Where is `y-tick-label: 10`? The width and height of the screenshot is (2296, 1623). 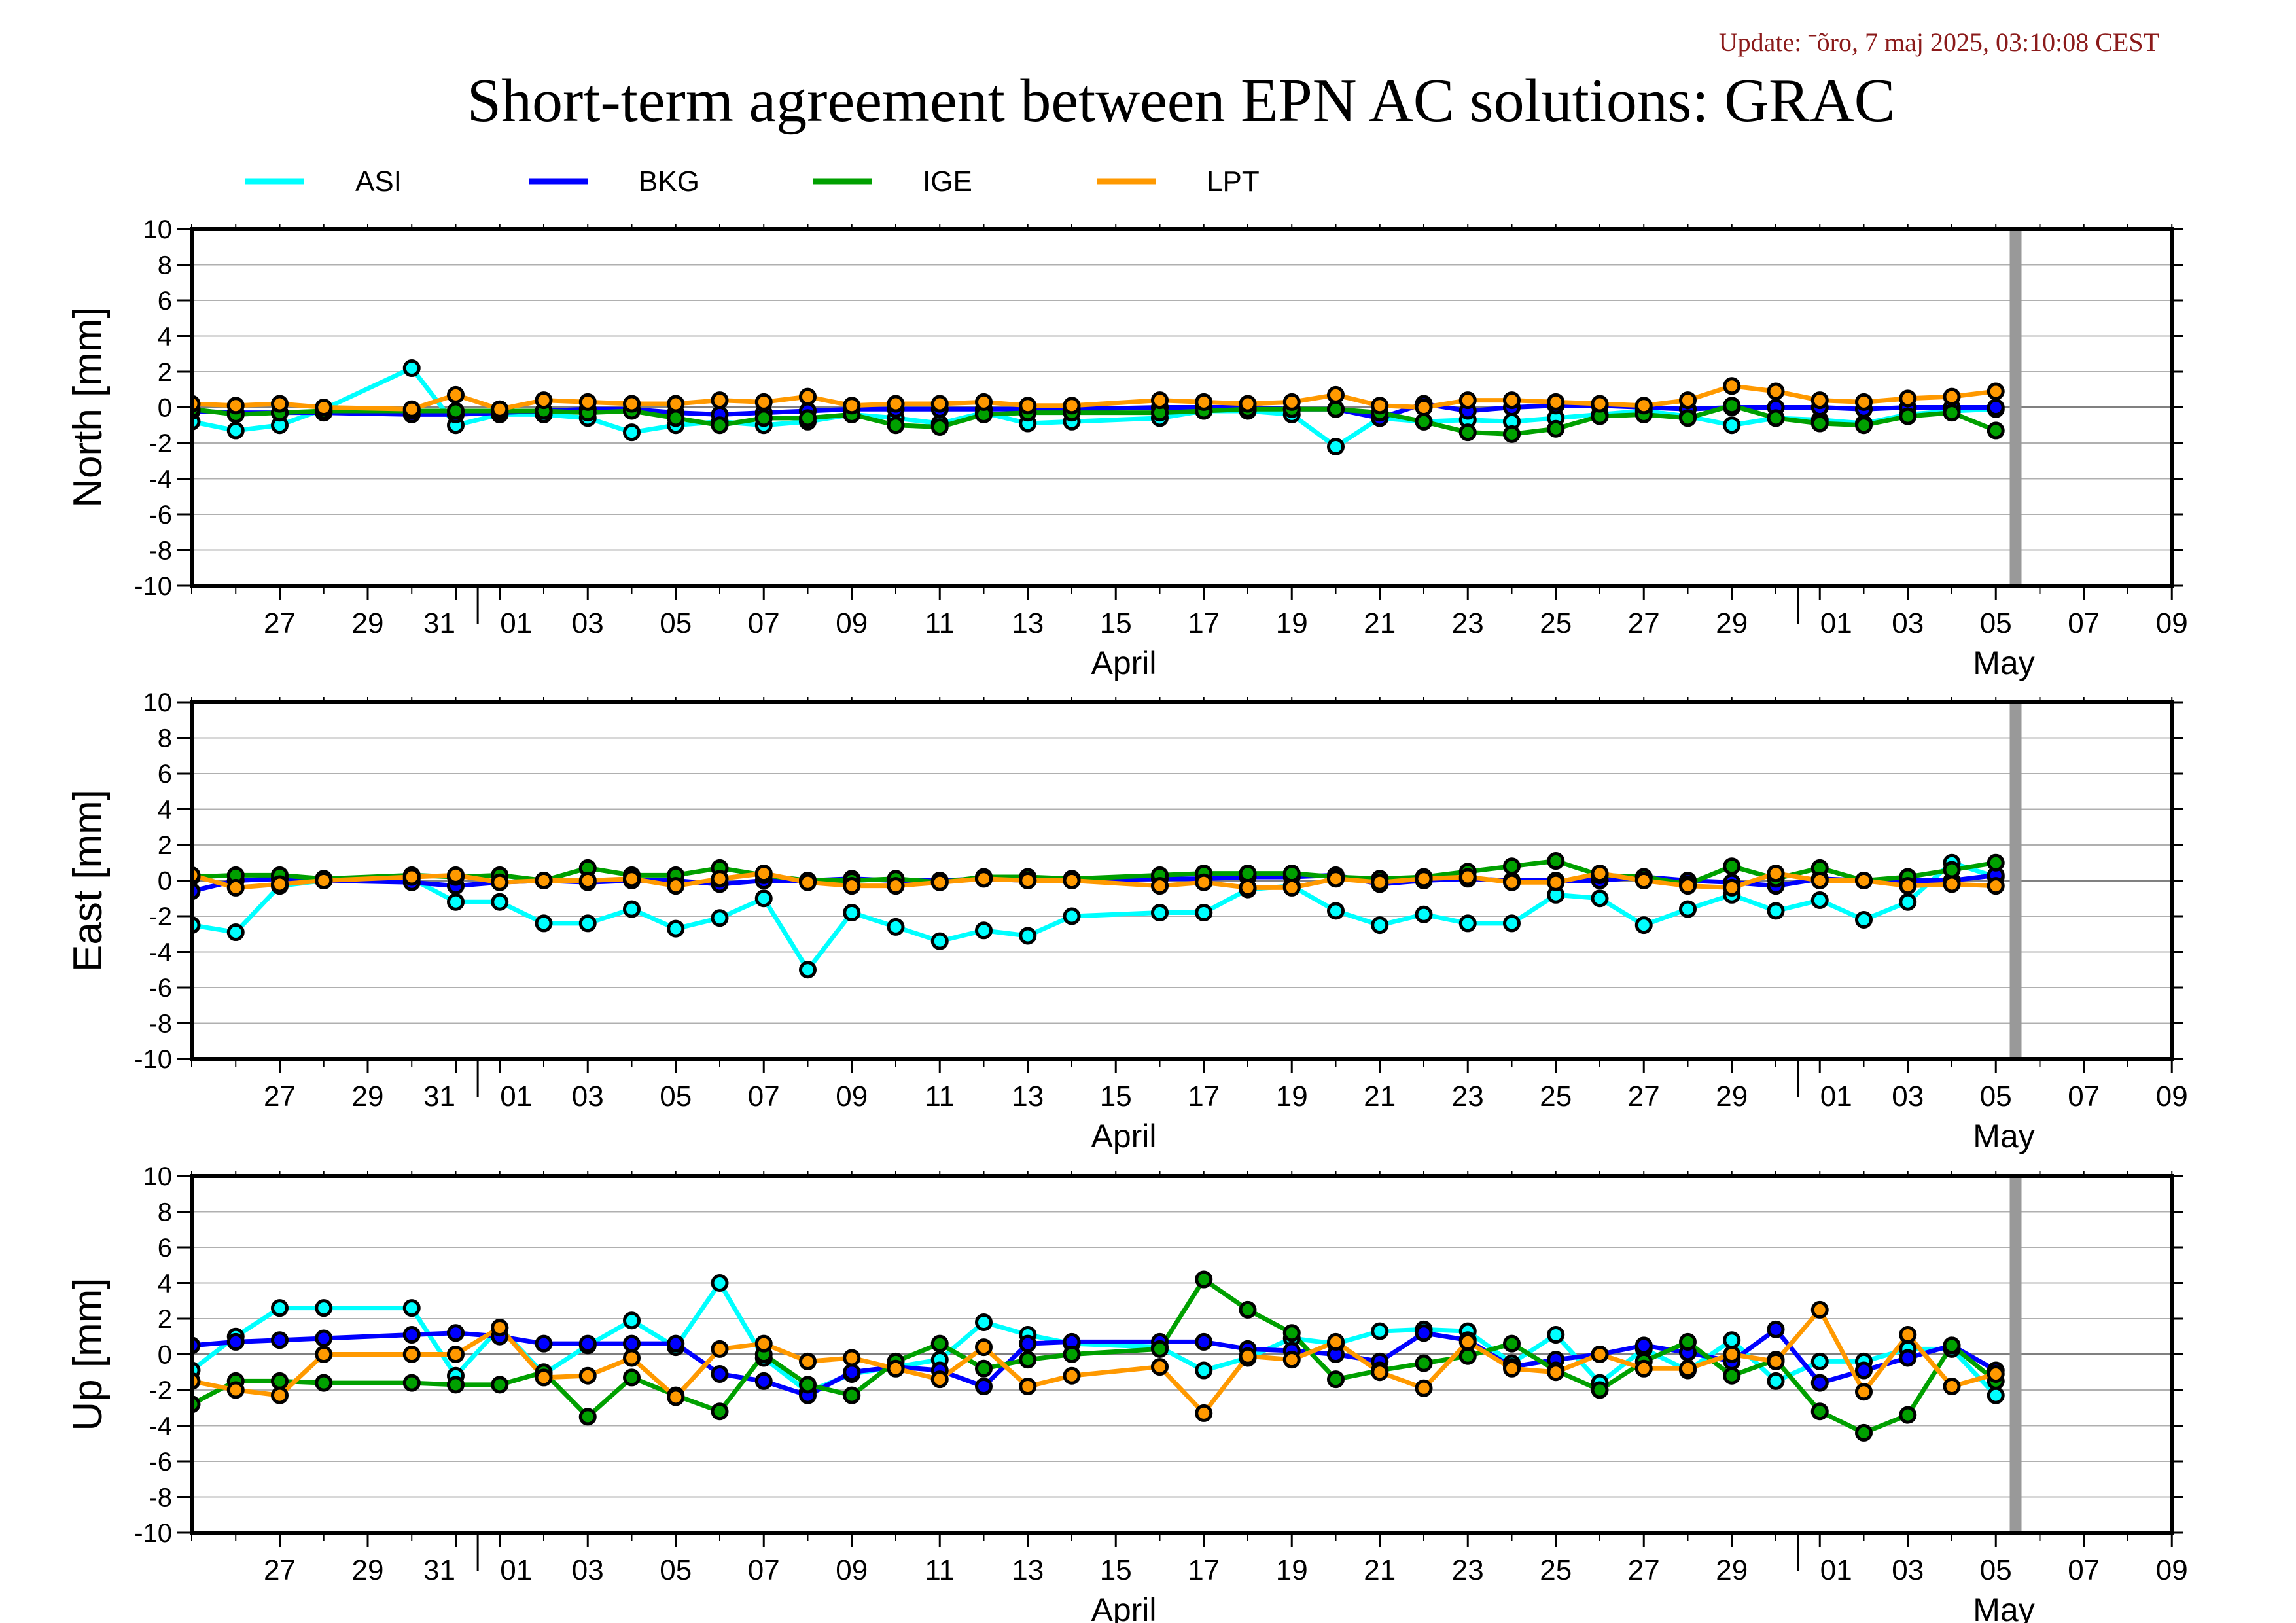 y-tick-label: 10 is located at coordinates (158, 1176).